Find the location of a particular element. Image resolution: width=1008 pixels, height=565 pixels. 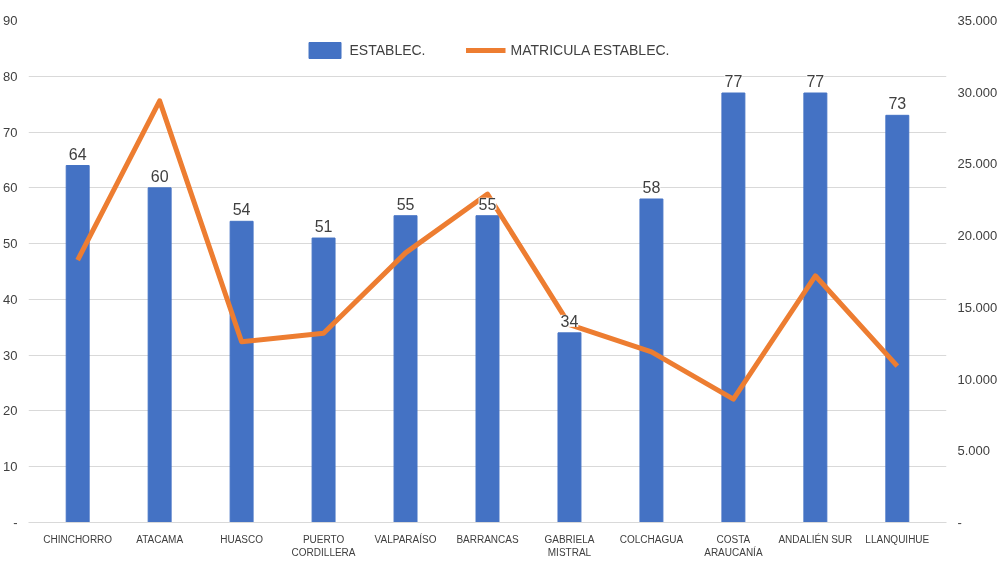

x-tick-label: HUASCO is located at coordinates (242, 539).